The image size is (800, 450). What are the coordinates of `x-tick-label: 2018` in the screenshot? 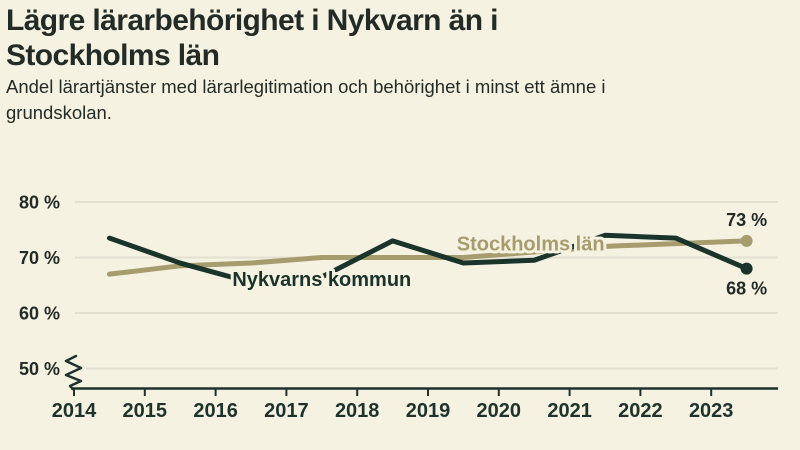 It's located at (357, 411).